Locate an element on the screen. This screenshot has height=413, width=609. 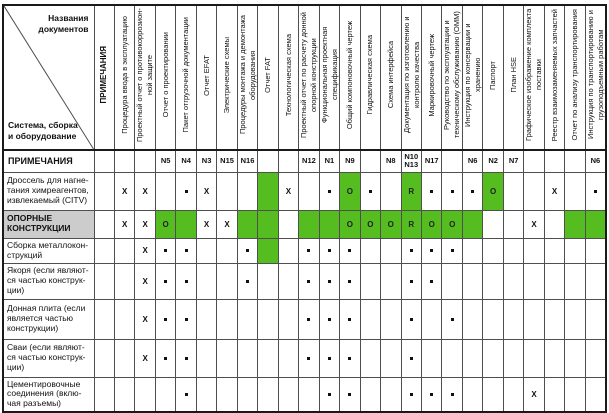
column-header: Реестр взаимозаменяемых запчастей is located at coordinates (554, 77).